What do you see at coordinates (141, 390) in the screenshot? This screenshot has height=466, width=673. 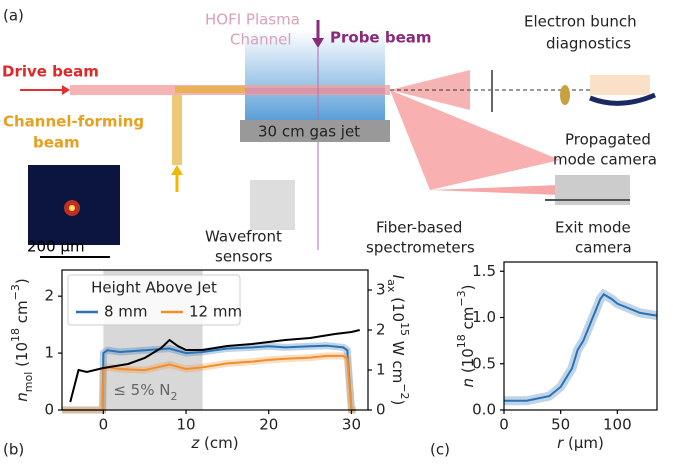 I see `label-part: ≤ 5% N` at bounding box center [141, 390].